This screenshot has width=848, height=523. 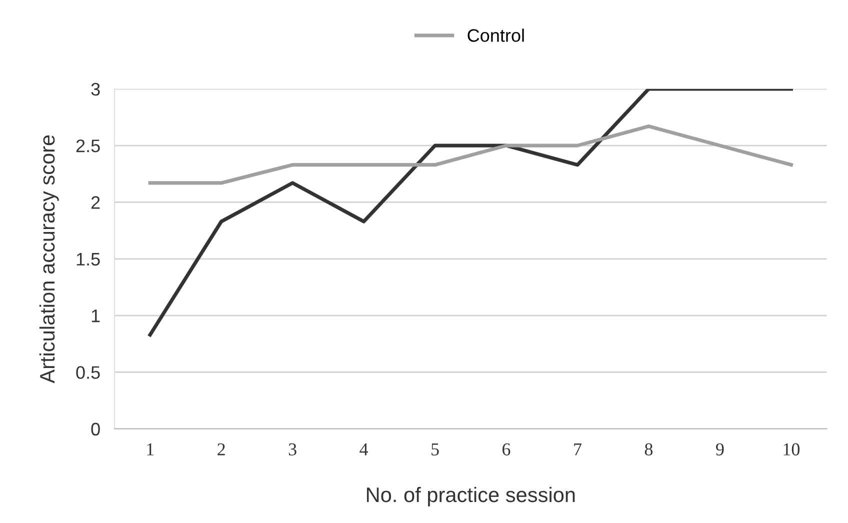 What do you see at coordinates (470, 496) in the screenshot?
I see `x-axis-title: No. of practice session` at bounding box center [470, 496].